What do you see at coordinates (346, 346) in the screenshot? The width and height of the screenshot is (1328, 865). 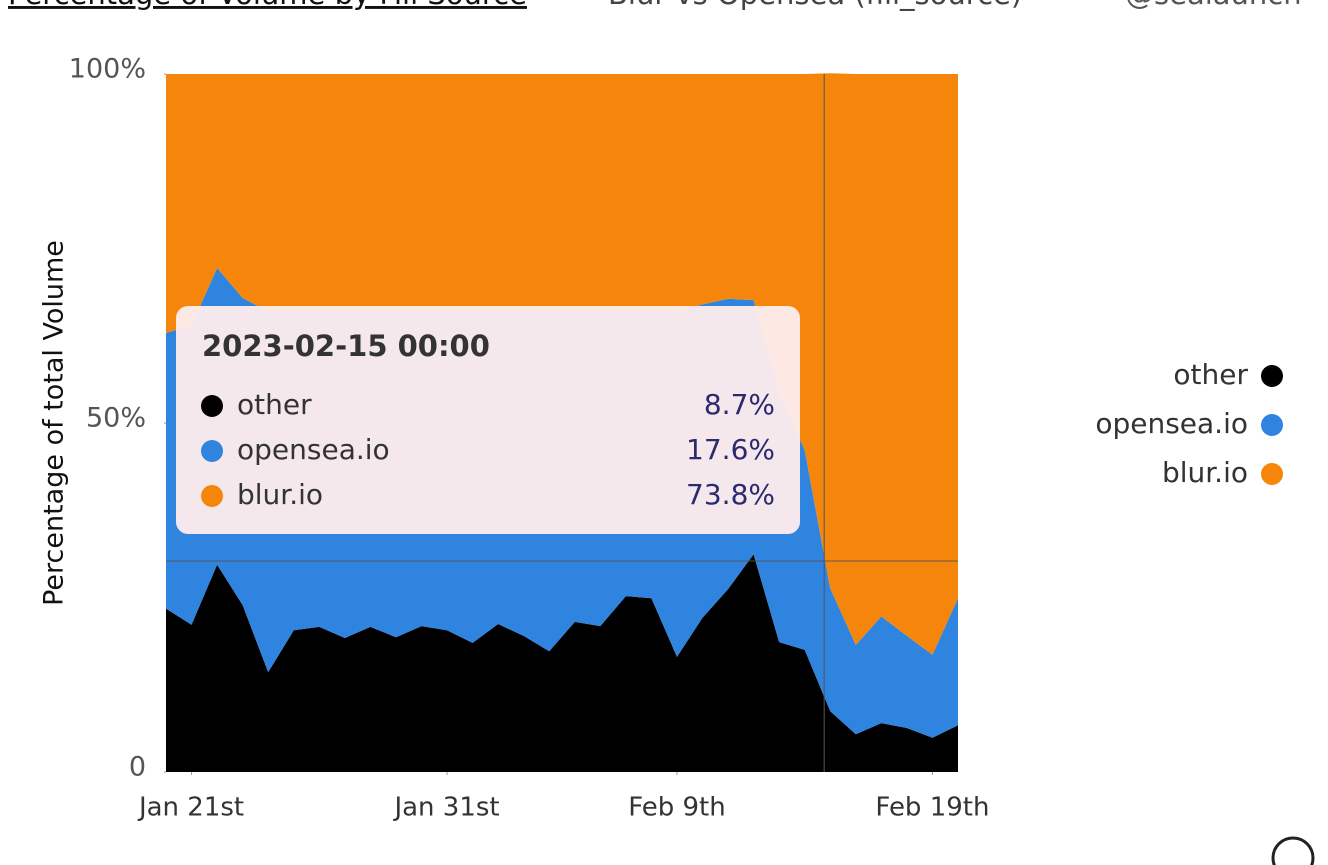 I see `tooltip-title: 2023-02-15 00:00` at bounding box center [346, 346].